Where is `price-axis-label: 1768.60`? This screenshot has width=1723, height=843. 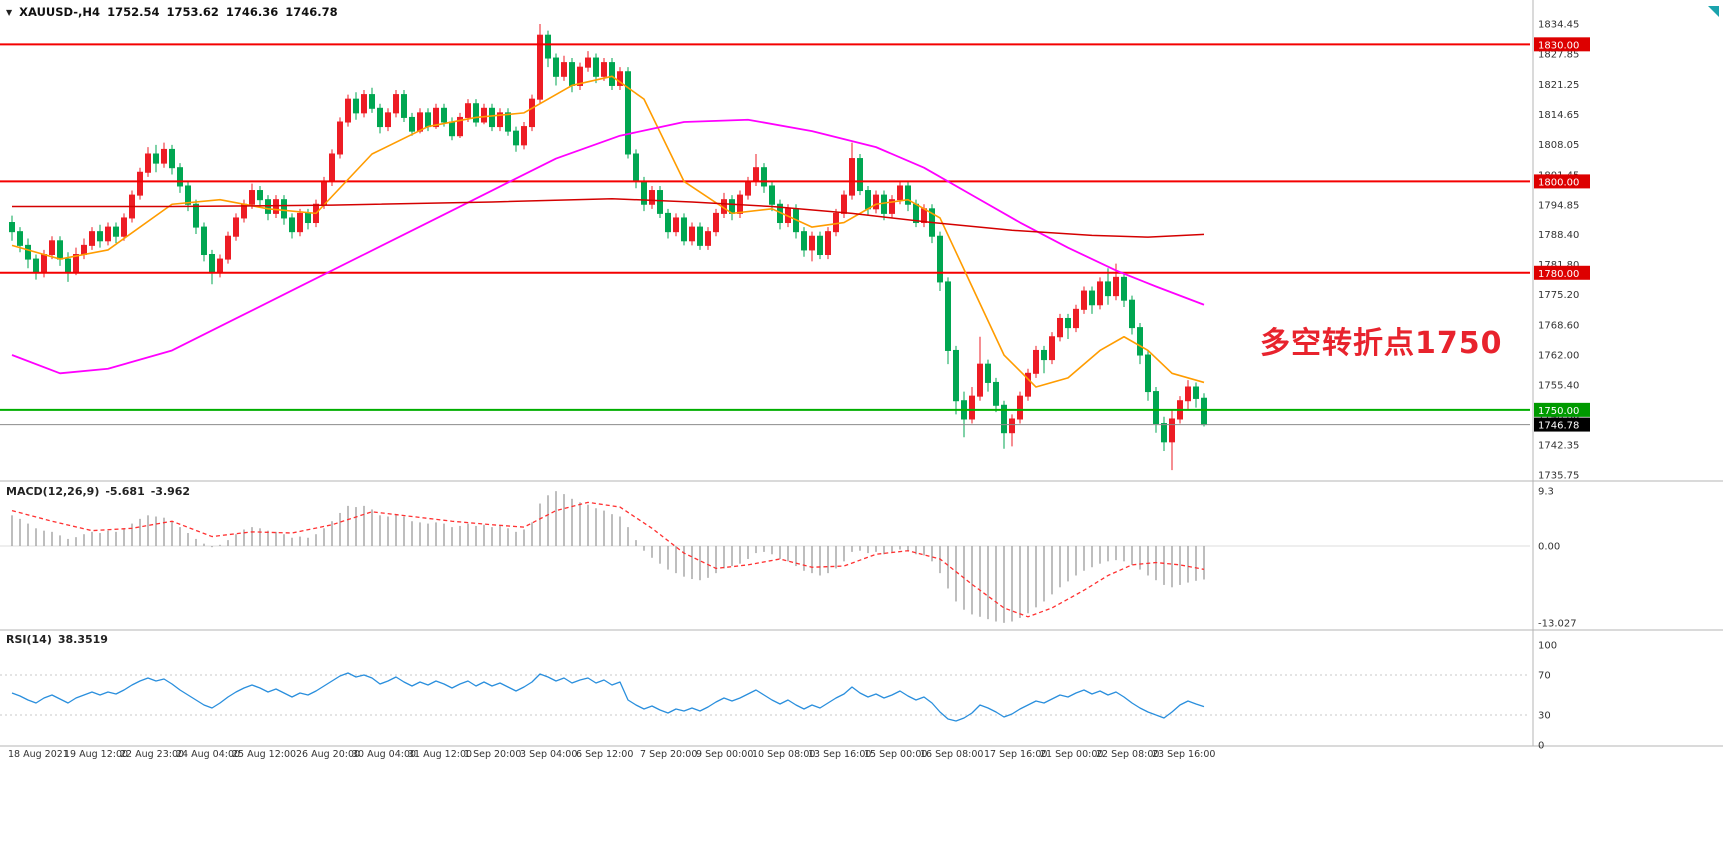
price-axis-label: 1768.60 is located at coordinates (1558, 325).